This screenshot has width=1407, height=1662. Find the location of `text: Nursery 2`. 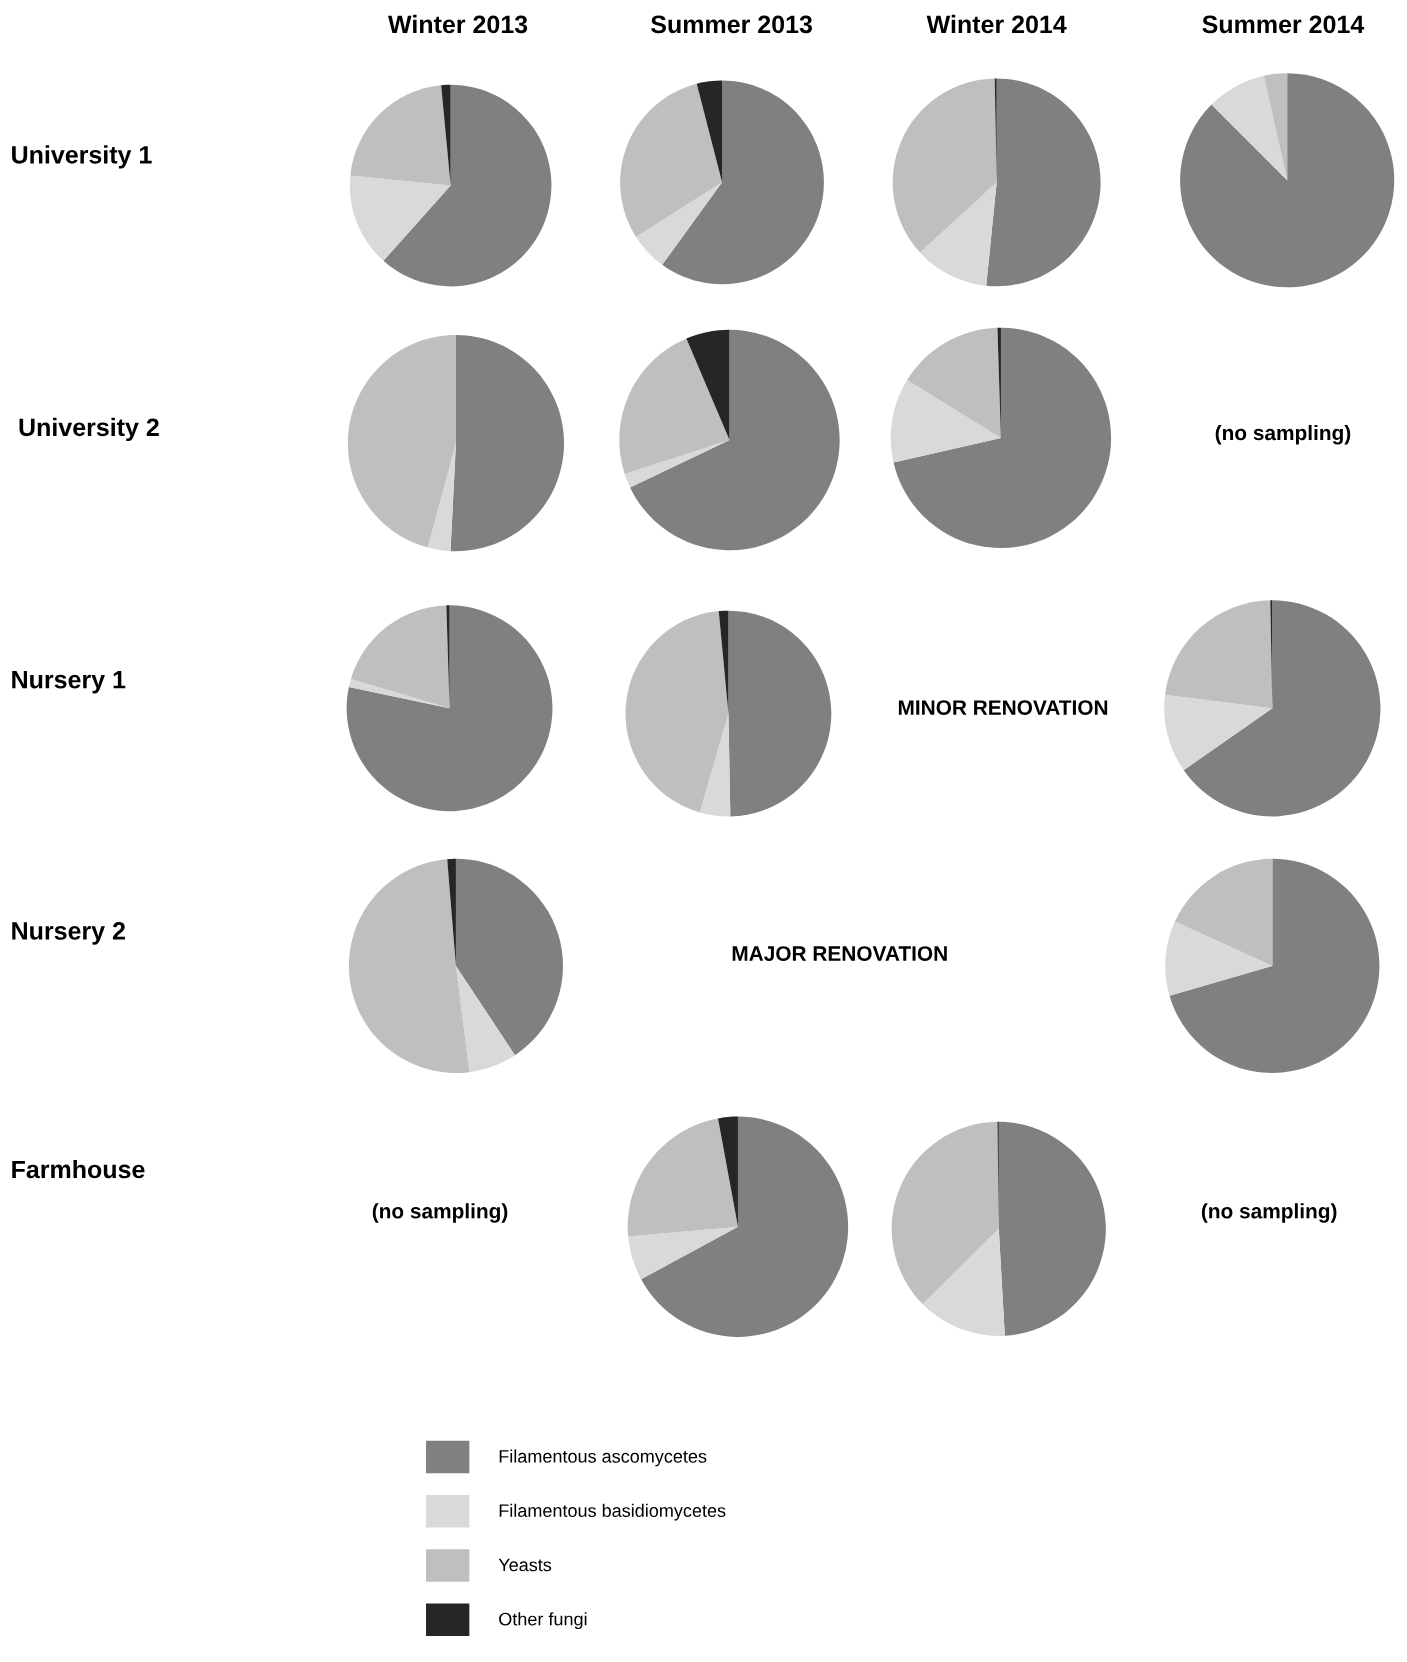

text: Nursery 2 is located at coordinates (68, 933).